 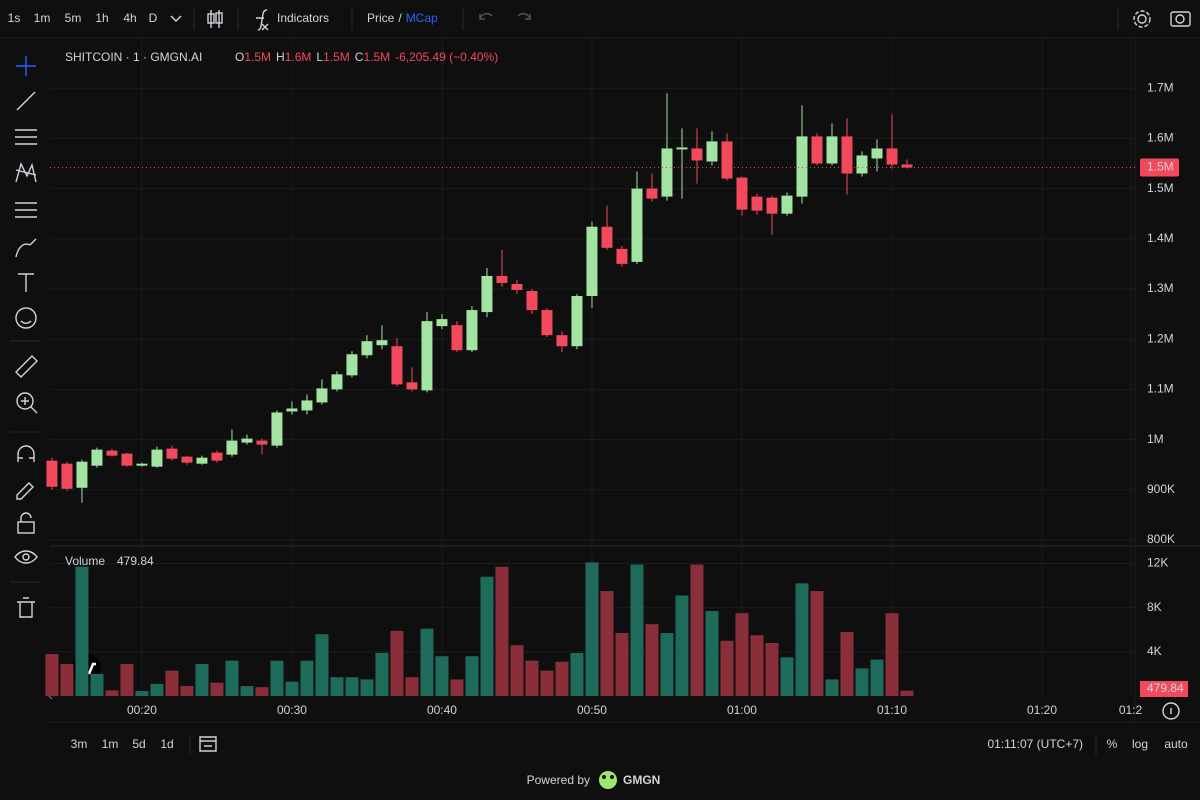 What do you see at coordinates (25, 491) in the screenshot?
I see `lock-drawing-tool` at bounding box center [25, 491].